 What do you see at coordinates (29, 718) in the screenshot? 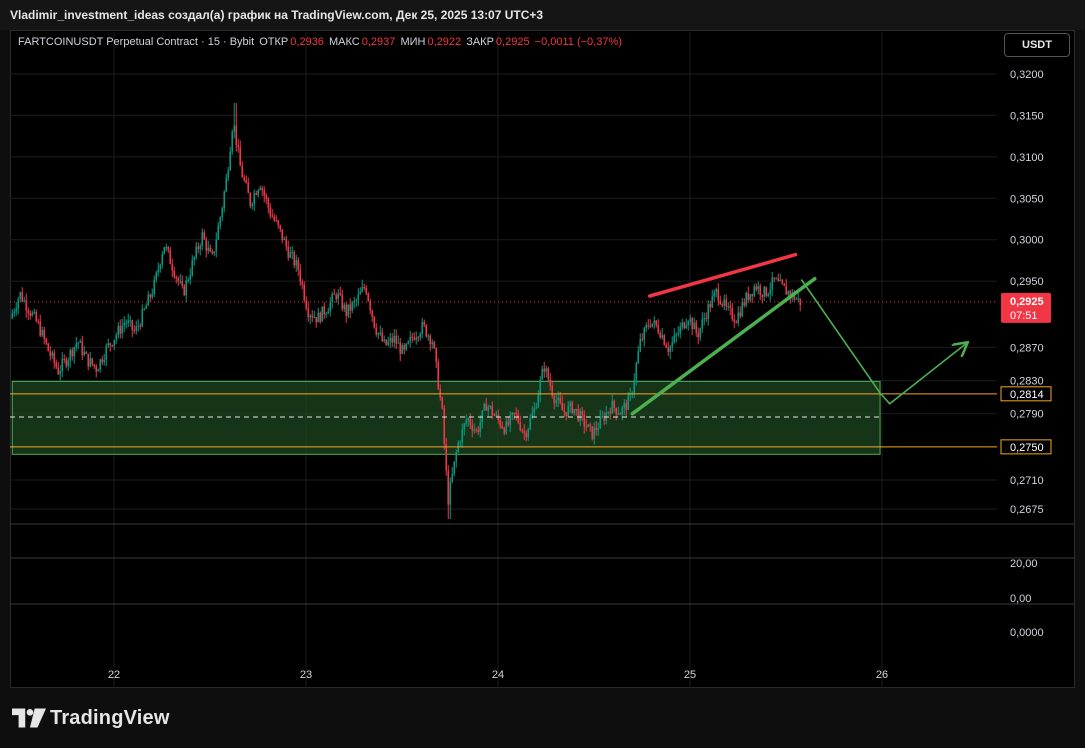
I see `tradingview-logo-icon` at bounding box center [29, 718].